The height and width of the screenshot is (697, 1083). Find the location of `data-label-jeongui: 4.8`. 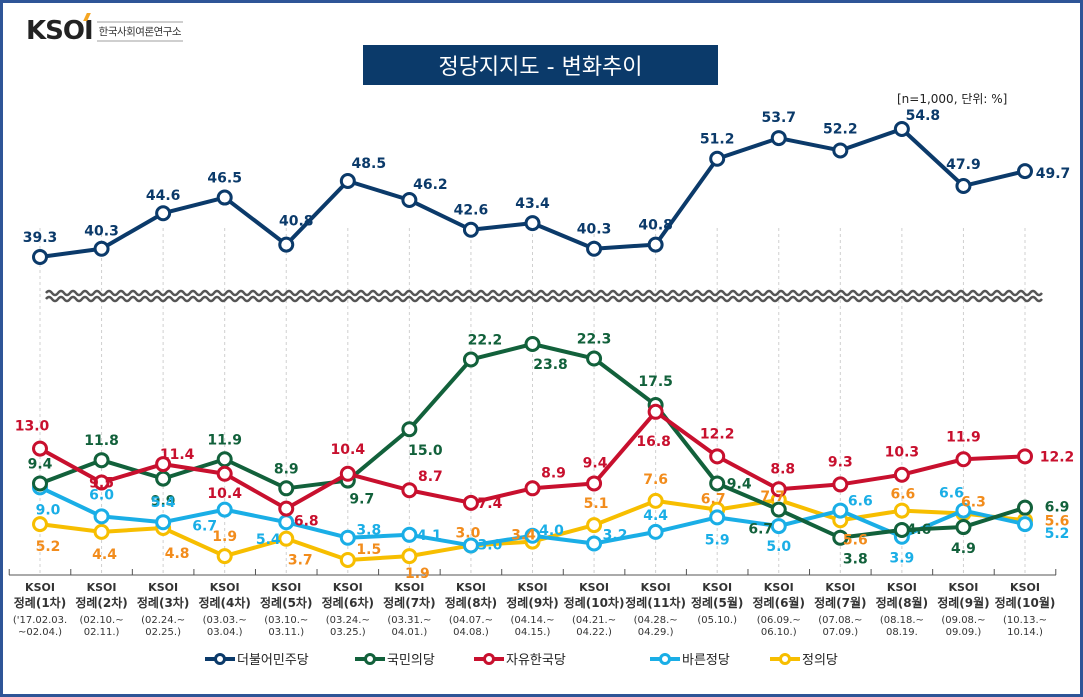

data-label-jeongui: 4.8 is located at coordinates (177, 554).